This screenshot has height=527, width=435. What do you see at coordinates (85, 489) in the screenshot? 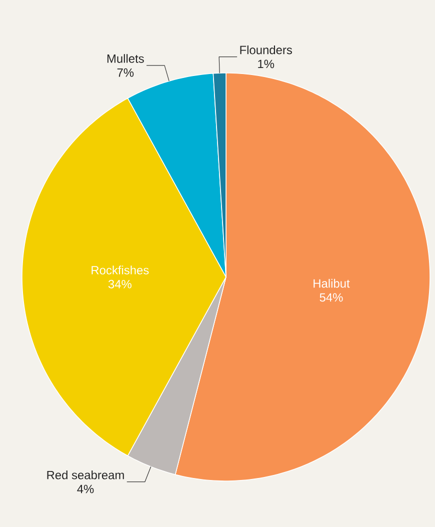
I see `data-label: 4%` at bounding box center [85, 489].